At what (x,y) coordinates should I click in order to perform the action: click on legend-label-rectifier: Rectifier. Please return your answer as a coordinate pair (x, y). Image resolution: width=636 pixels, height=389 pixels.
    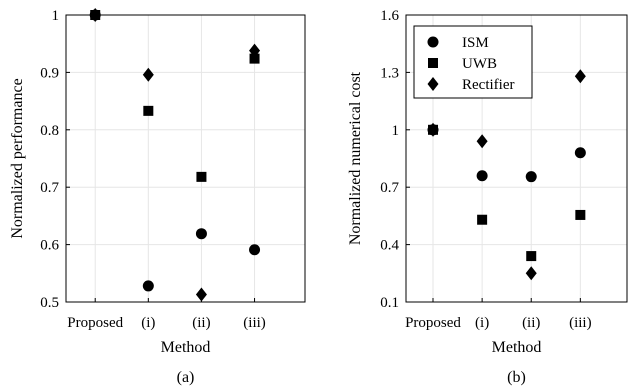
    Looking at the image, I should click on (488, 85).